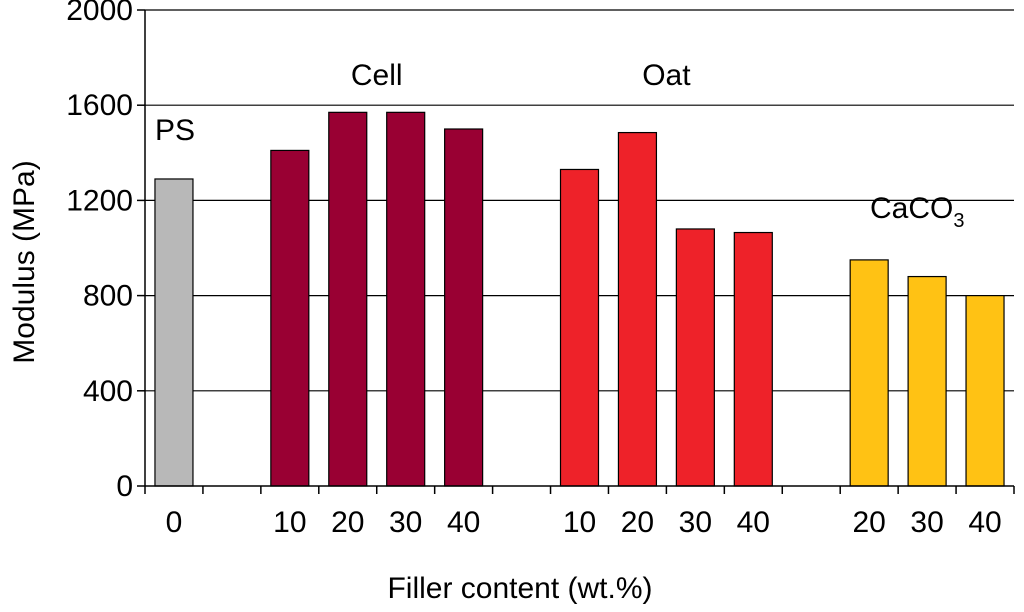 This screenshot has width=1024, height=612. What do you see at coordinates (519, 588) in the screenshot?
I see `x-axis-title: Filler content (wt.%)` at bounding box center [519, 588].